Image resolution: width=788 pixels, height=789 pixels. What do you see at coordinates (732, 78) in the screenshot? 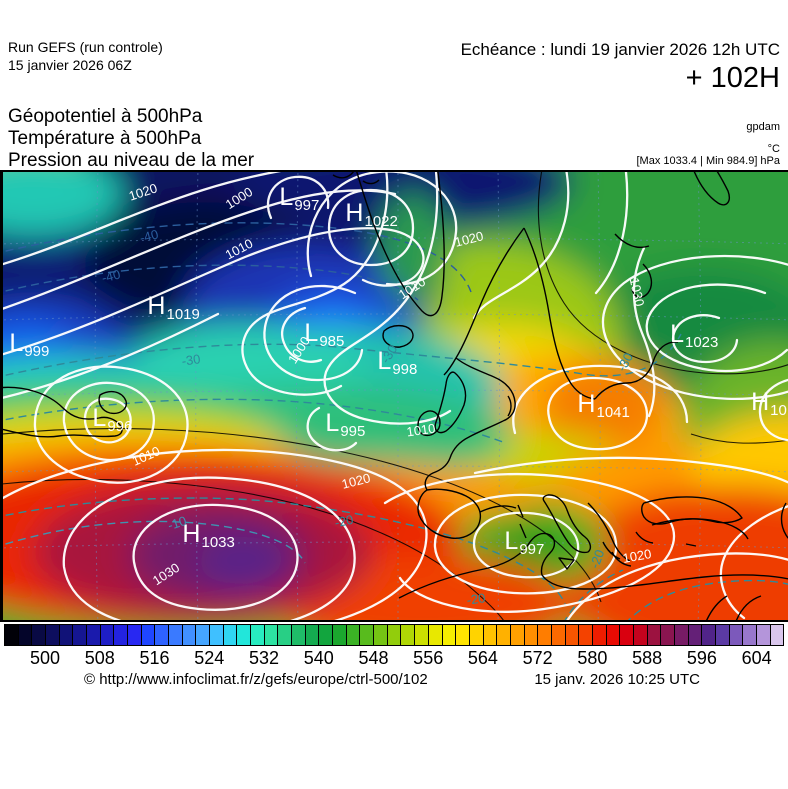
I see `forecast-step: + 102H` at bounding box center [732, 78].